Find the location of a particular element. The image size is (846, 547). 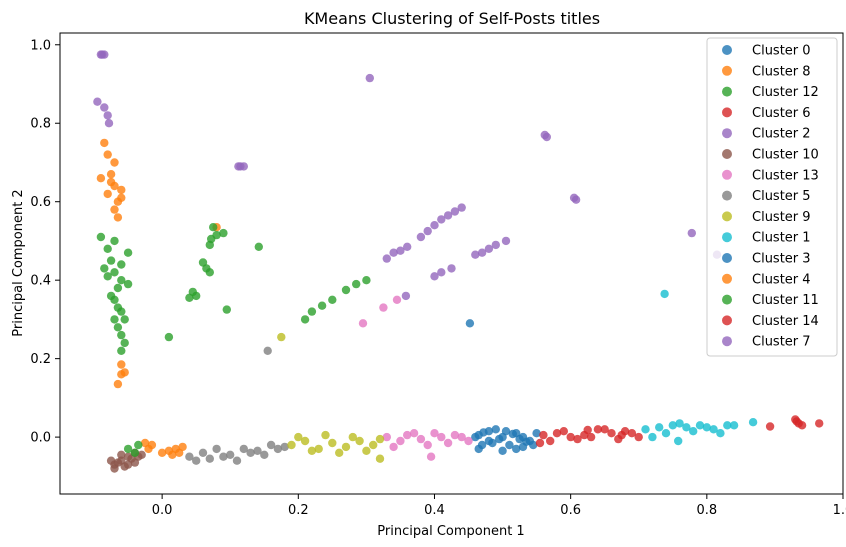

legend-entry: Cluster 14 is located at coordinates (770, 321).